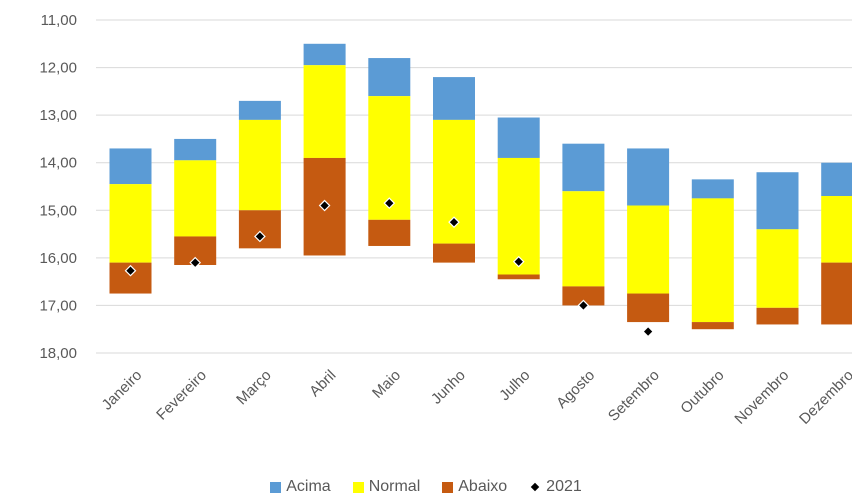  I want to click on x-tick-label: Outubro, so click(702, 392).